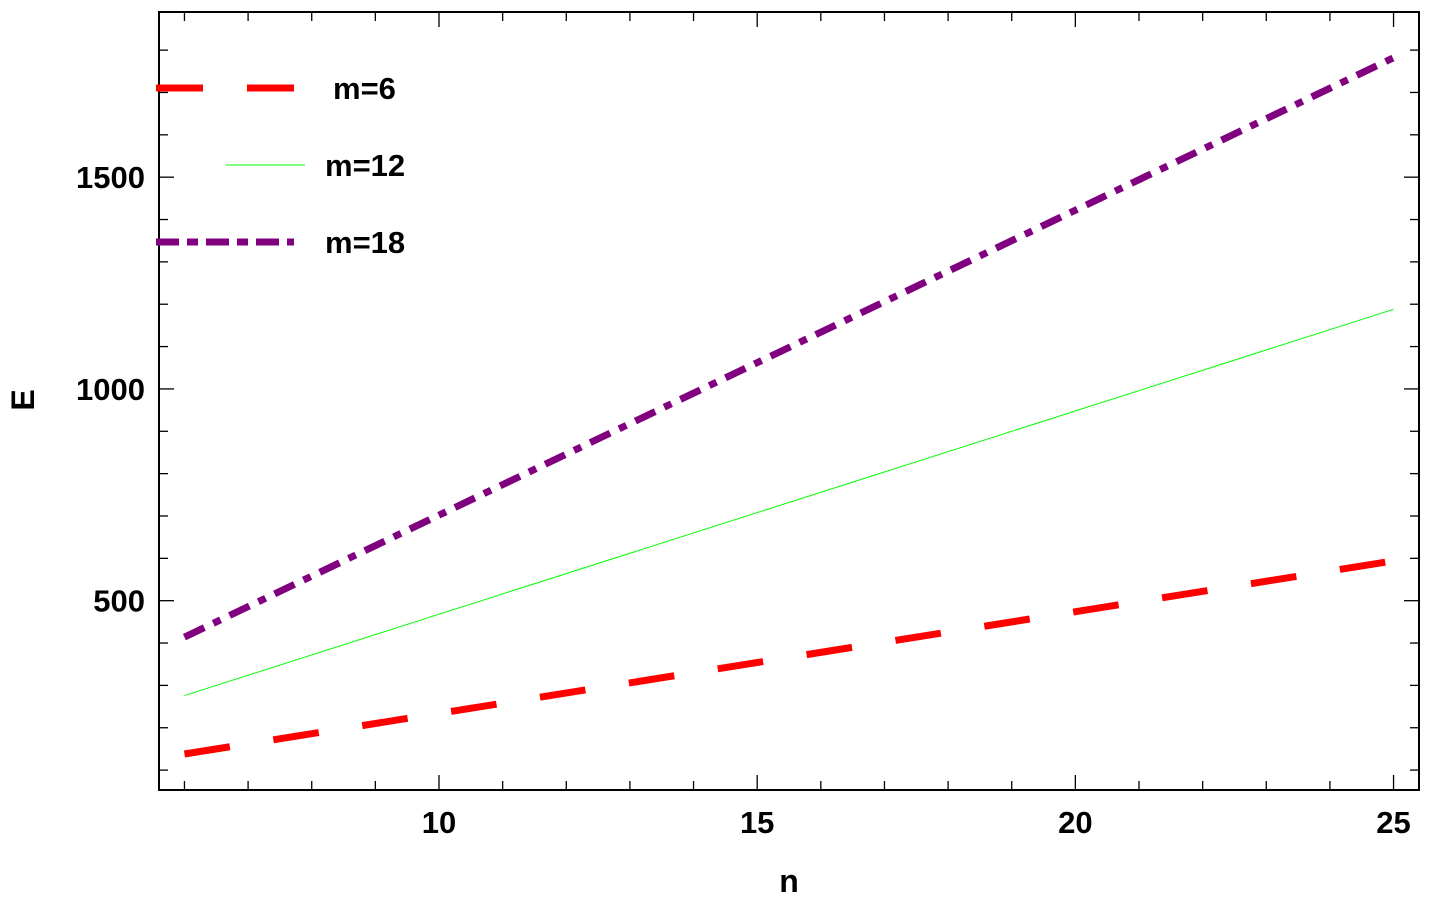 The image size is (1433, 898). I want to click on x-tick-label: 10, so click(439, 822).